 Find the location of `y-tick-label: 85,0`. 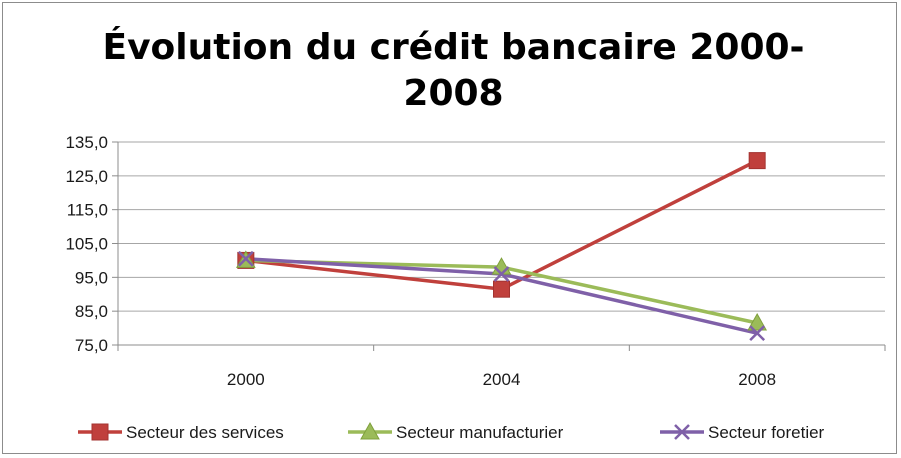

y-tick-label: 85,0 is located at coordinates (91, 311).